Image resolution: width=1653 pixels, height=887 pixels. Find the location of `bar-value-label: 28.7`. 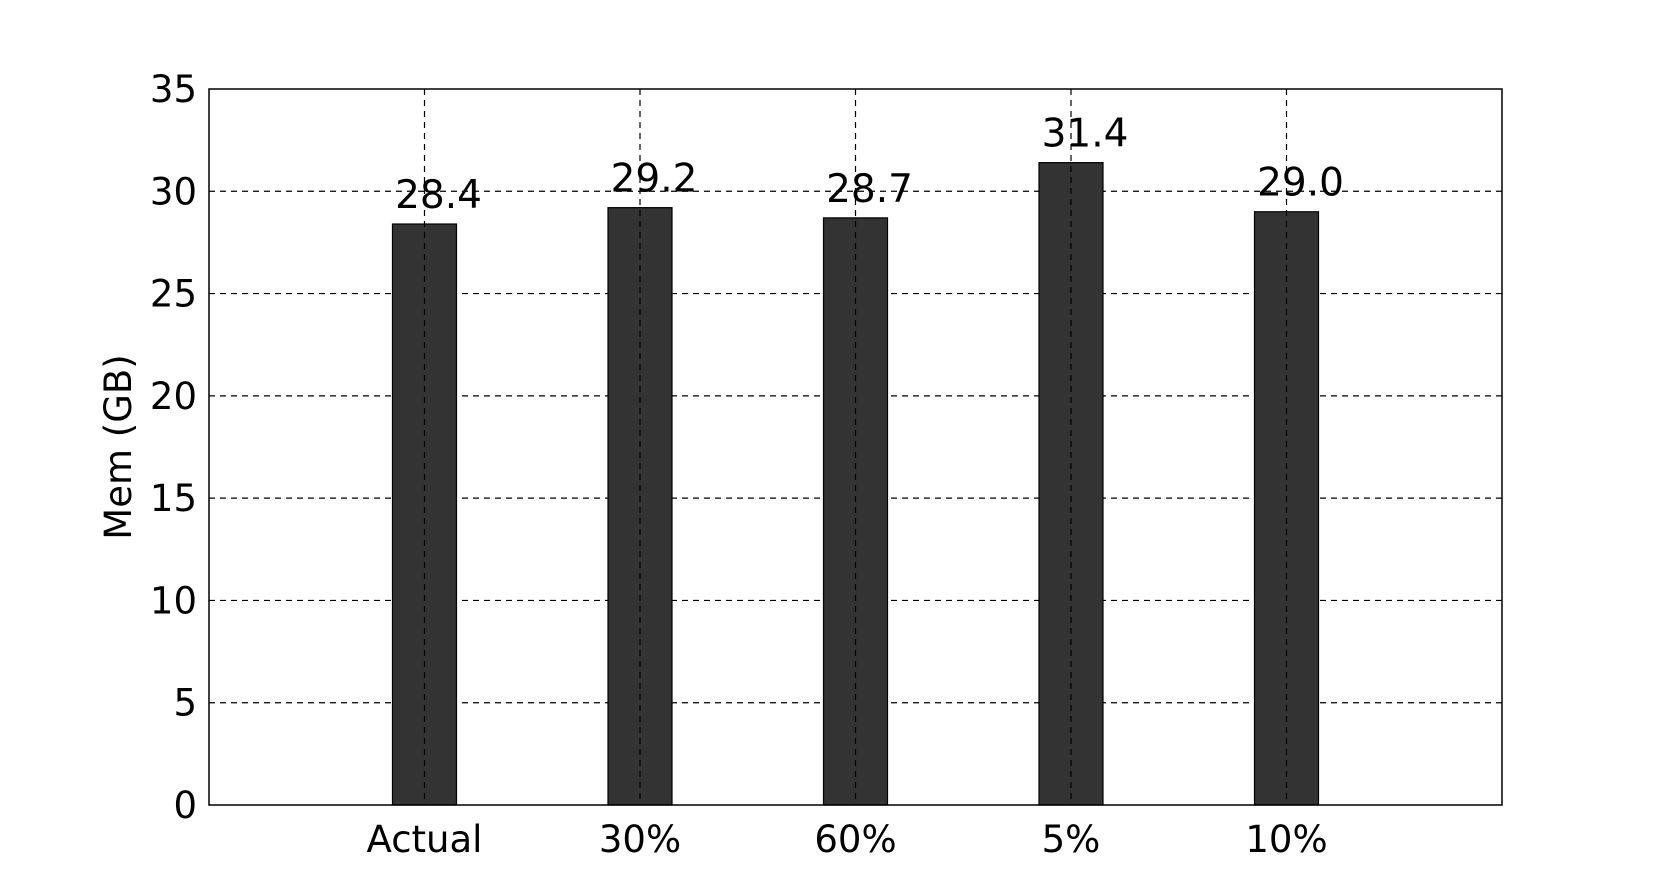

bar-value-label: 28.7 is located at coordinates (869, 189).